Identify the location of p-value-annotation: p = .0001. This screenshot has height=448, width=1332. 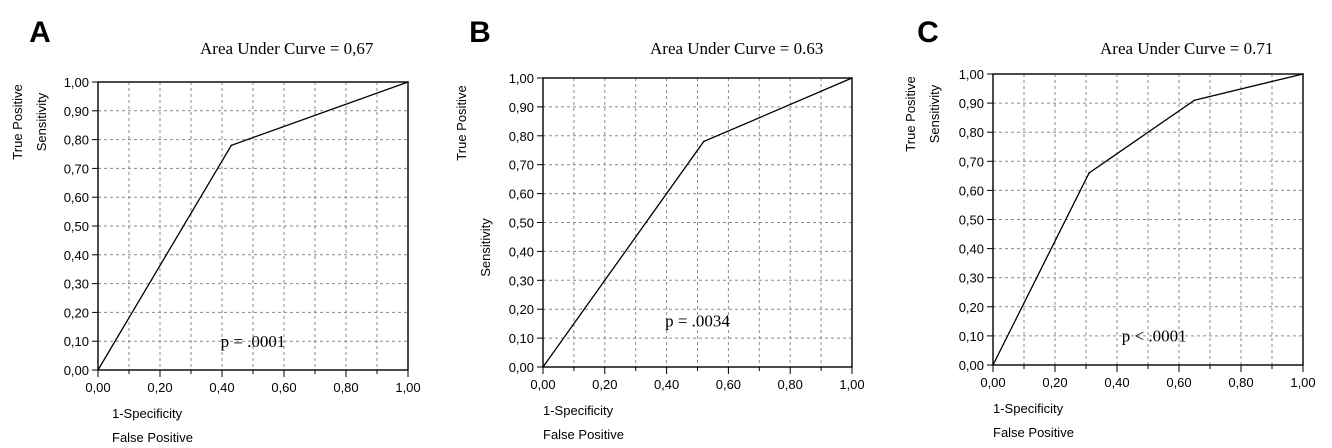
(253, 341).